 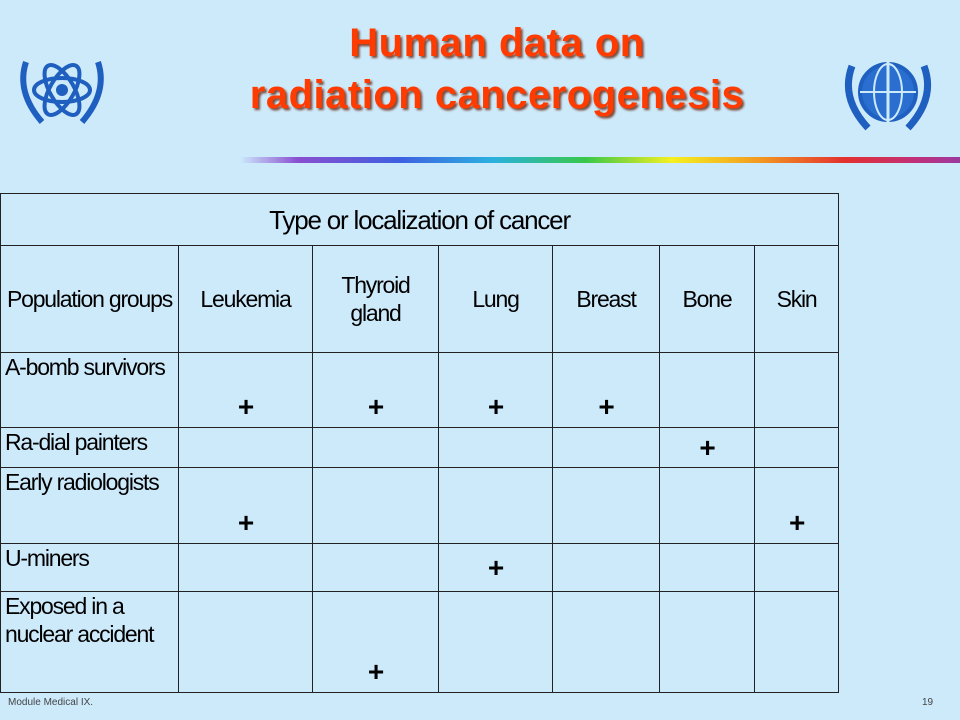 I want to click on column-header: Bone, so click(x=707, y=299).